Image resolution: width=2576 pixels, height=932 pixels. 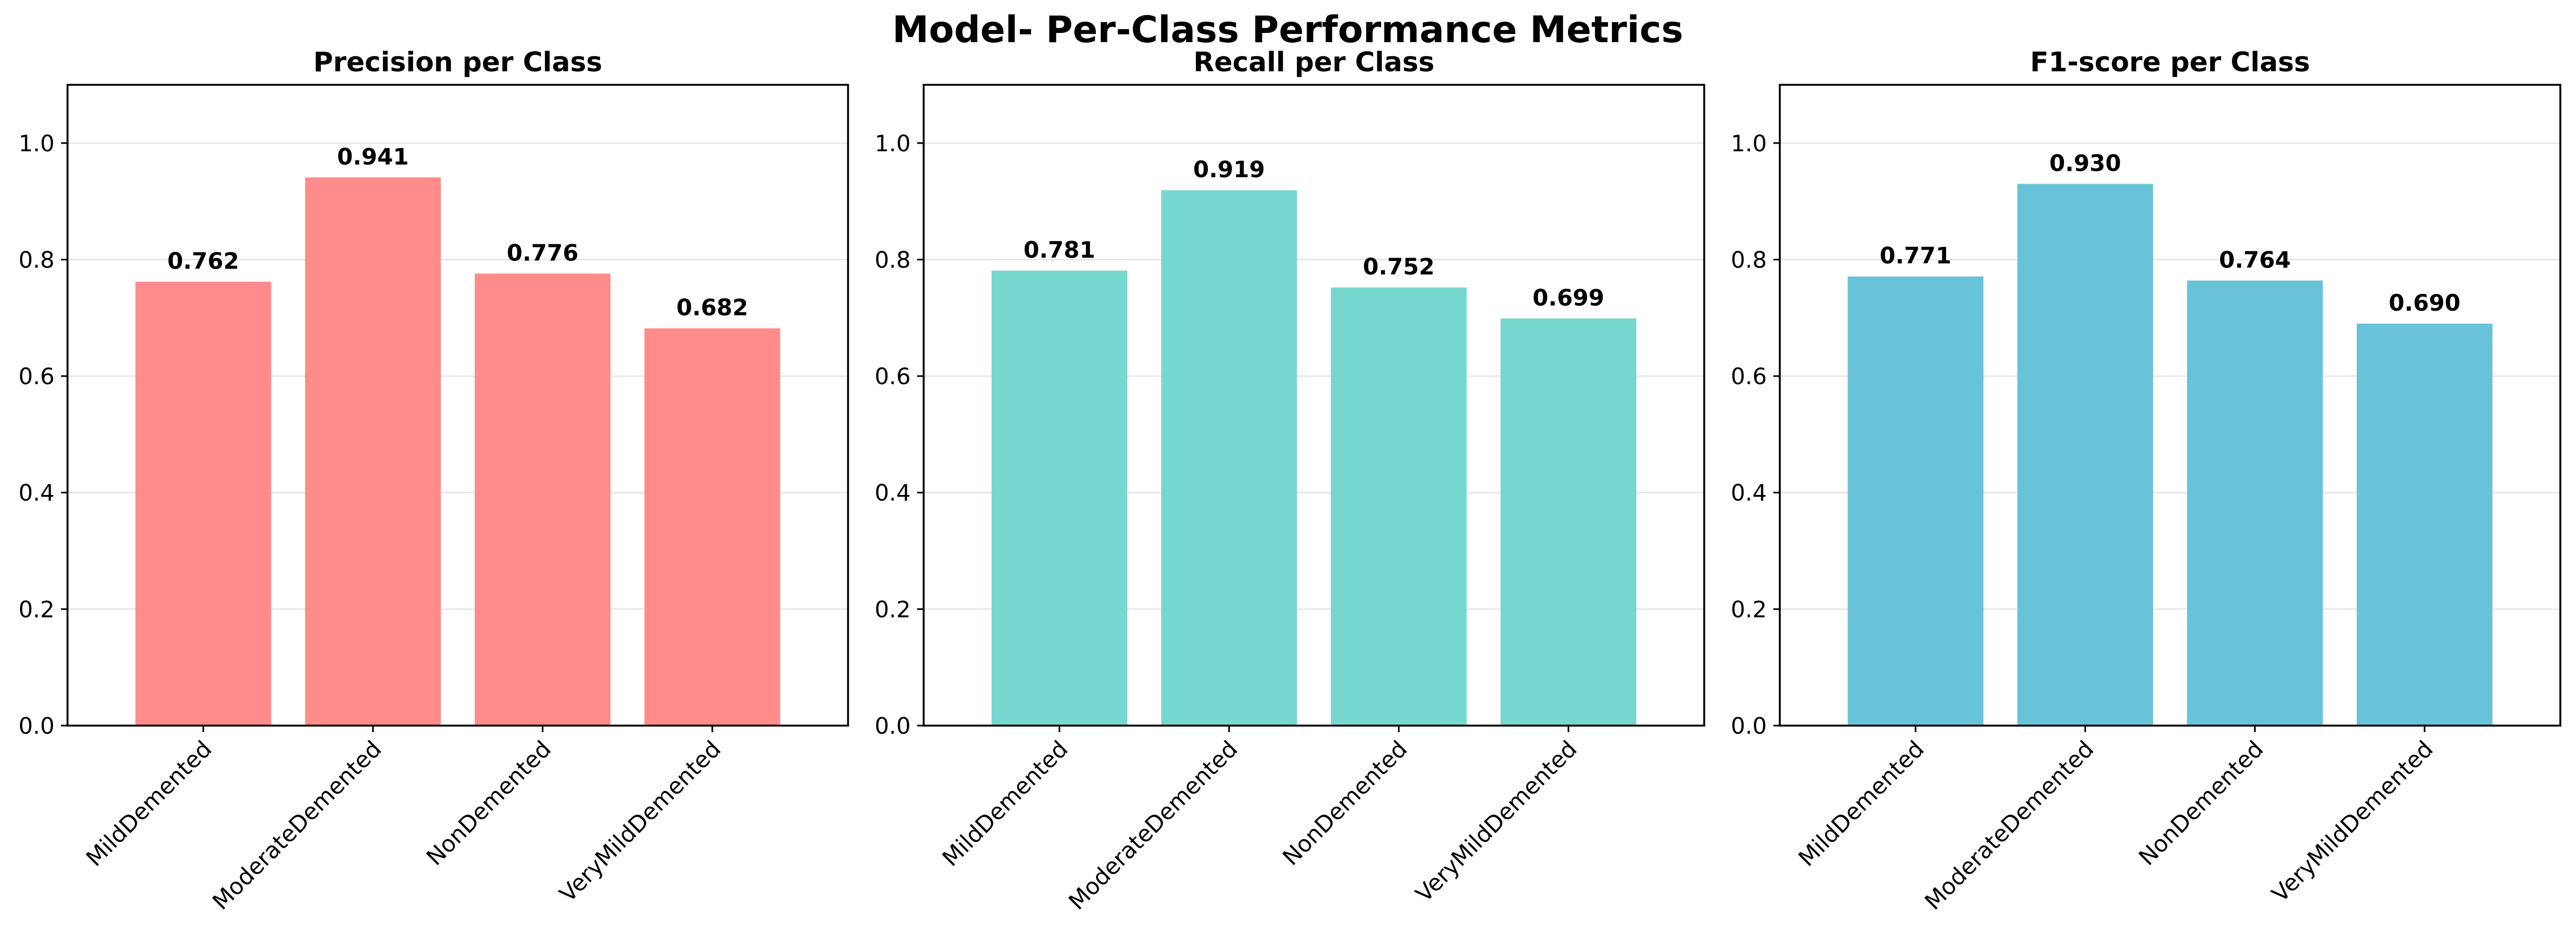 What do you see at coordinates (543, 252) in the screenshot?
I see `bar-value-label: 0.776` at bounding box center [543, 252].